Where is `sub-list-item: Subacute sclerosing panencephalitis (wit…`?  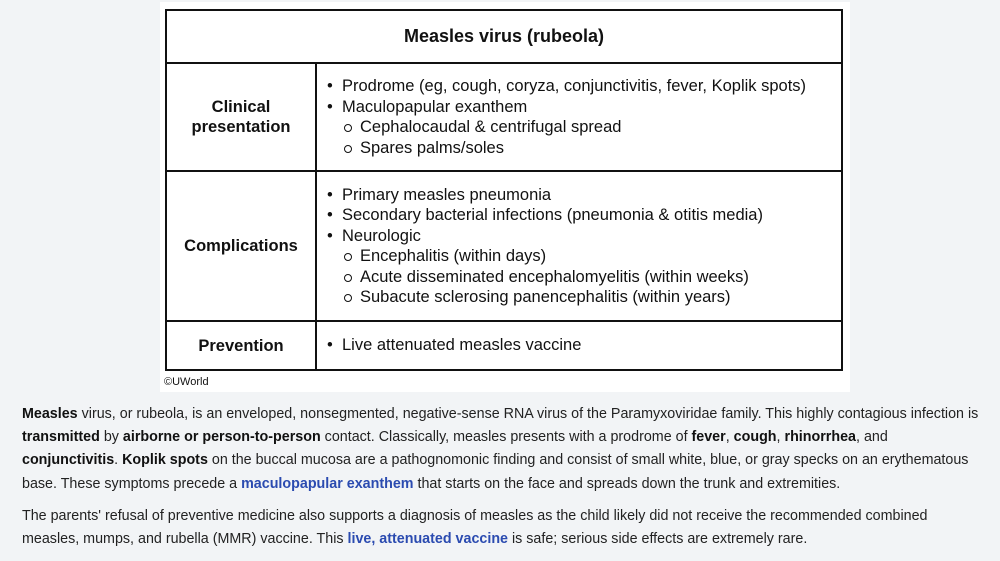
sub-list-item: Subacute sclerosing panencephalitis (wit… is located at coordinates (587, 297).